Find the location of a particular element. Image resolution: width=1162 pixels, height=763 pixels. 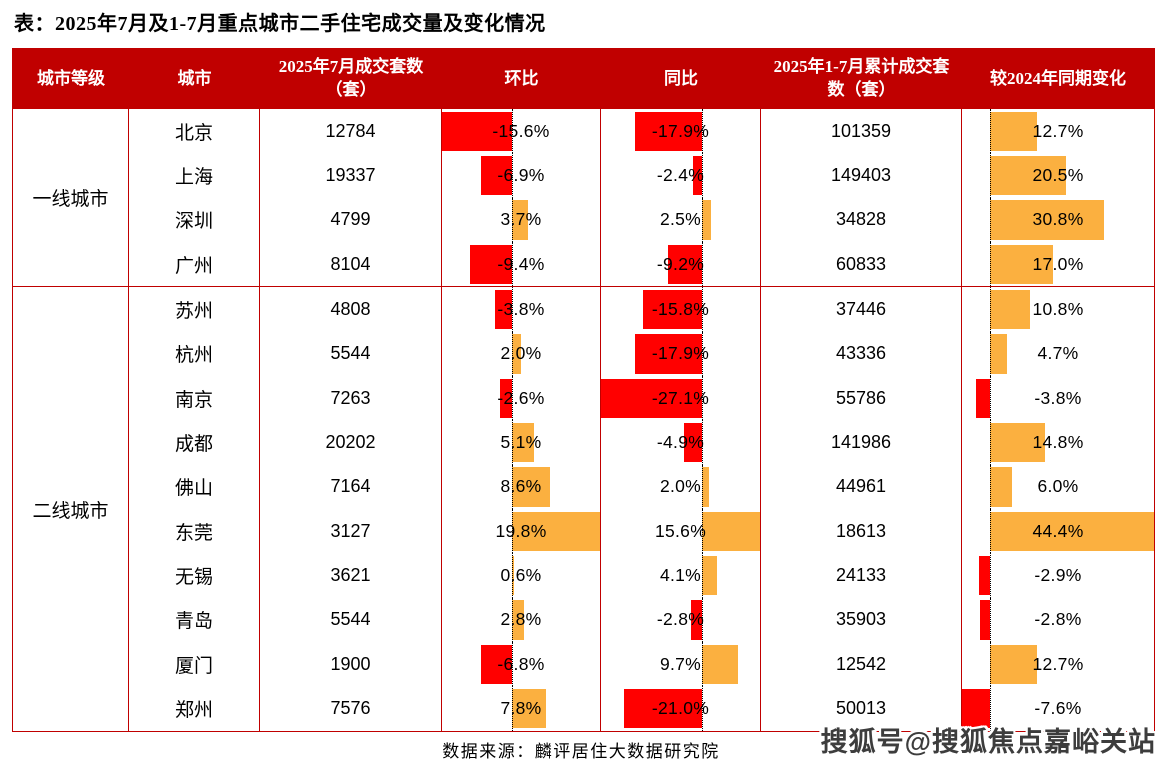

table-row: 厦门 1900 -6.8% 9.7% 12542 12.7% is located at coordinates (641, 664).